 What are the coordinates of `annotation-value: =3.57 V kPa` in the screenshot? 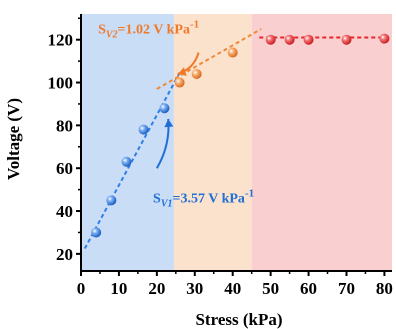 It's located at (209, 198).